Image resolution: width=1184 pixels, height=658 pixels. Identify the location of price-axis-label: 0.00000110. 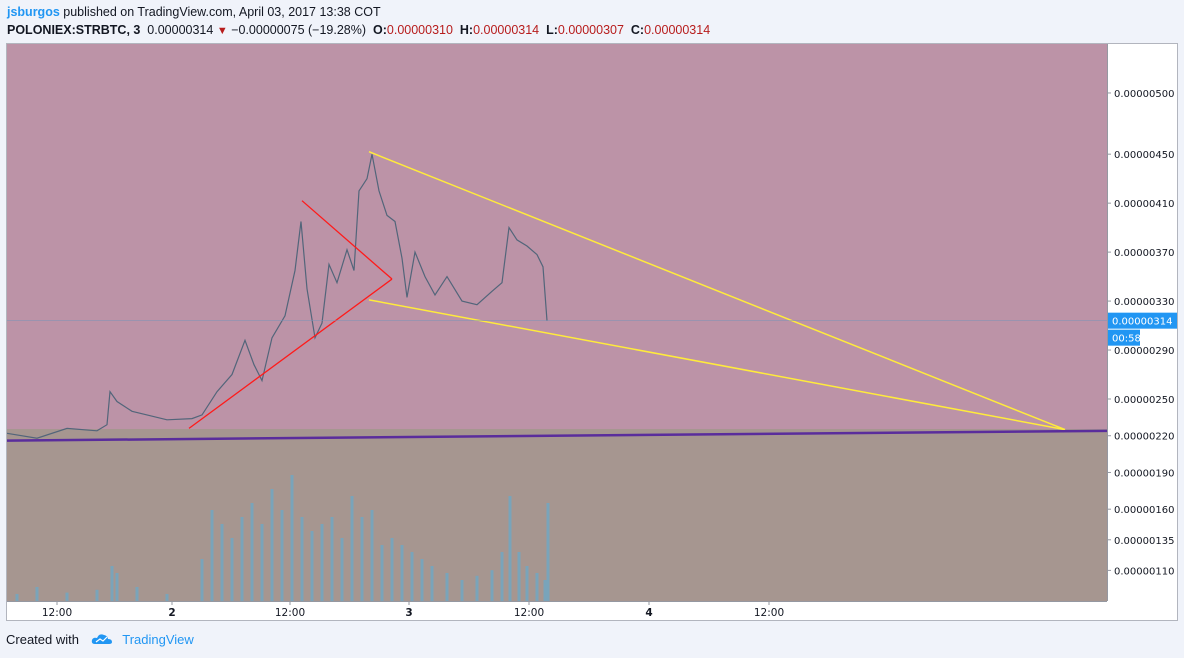
(1144, 571).